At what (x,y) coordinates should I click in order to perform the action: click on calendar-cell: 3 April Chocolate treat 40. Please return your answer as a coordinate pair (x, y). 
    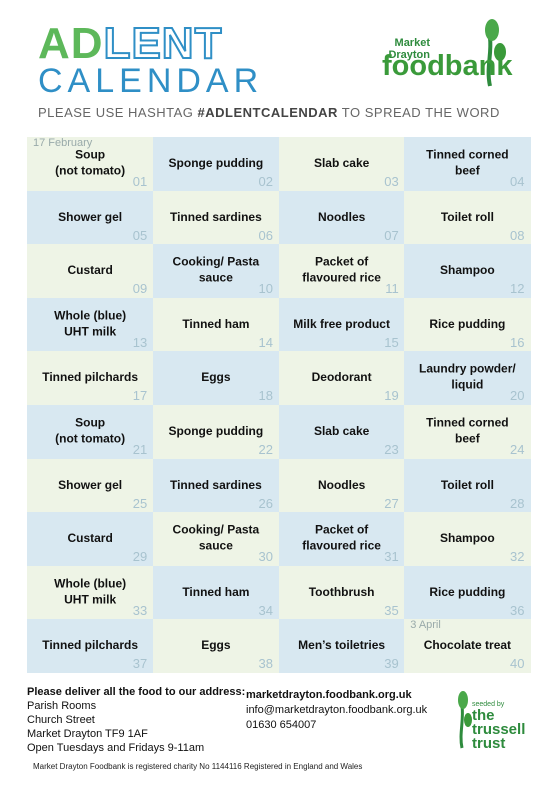
    Looking at the image, I should click on (467, 646).